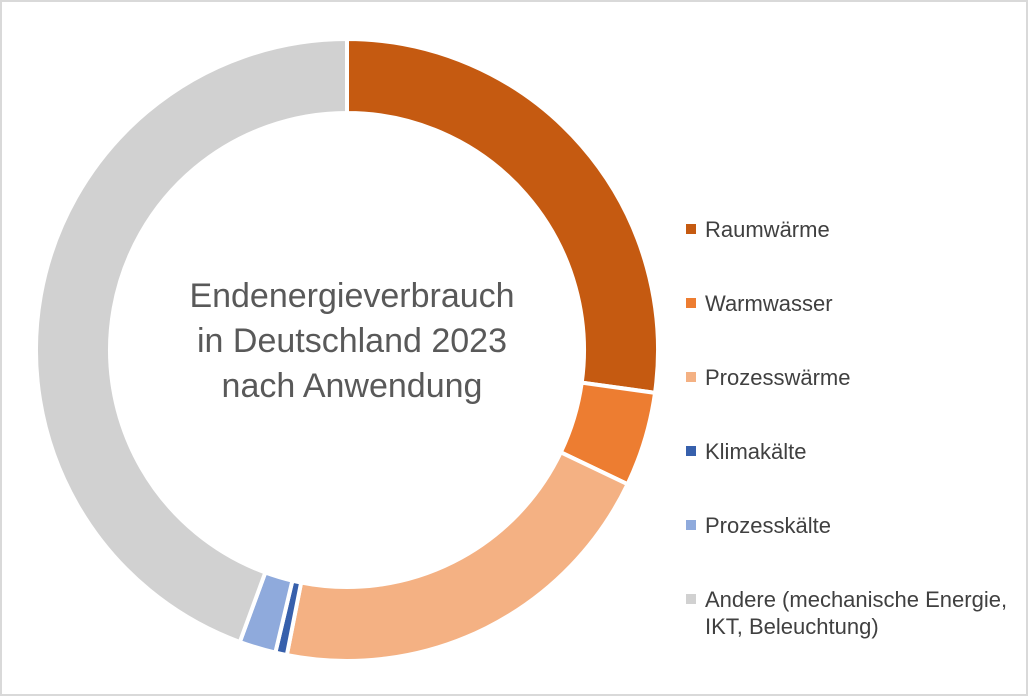  Describe the element at coordinates (756, 451) in the screenshot. I see `legend-label: Klimakälte` at that location.